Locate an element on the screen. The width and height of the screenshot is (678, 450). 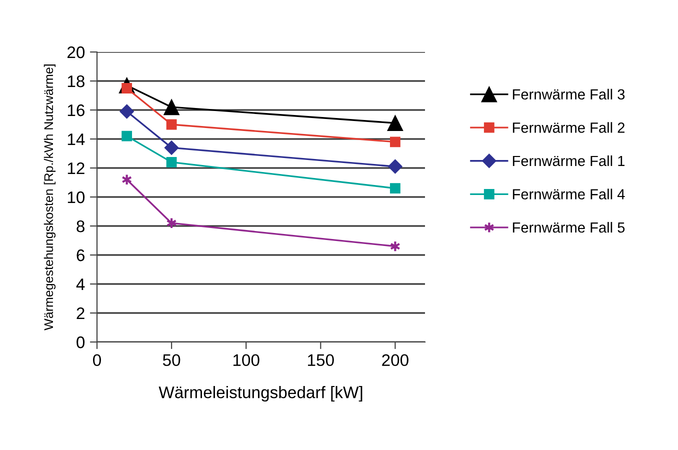
legend-label: Fernwärme Fall 1 is located at coordinates (568, 160).